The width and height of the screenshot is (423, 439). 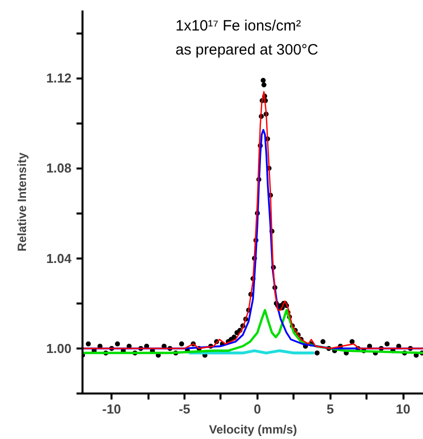 I want to click on x-tick-label: -10, so click(x=112, y=409).